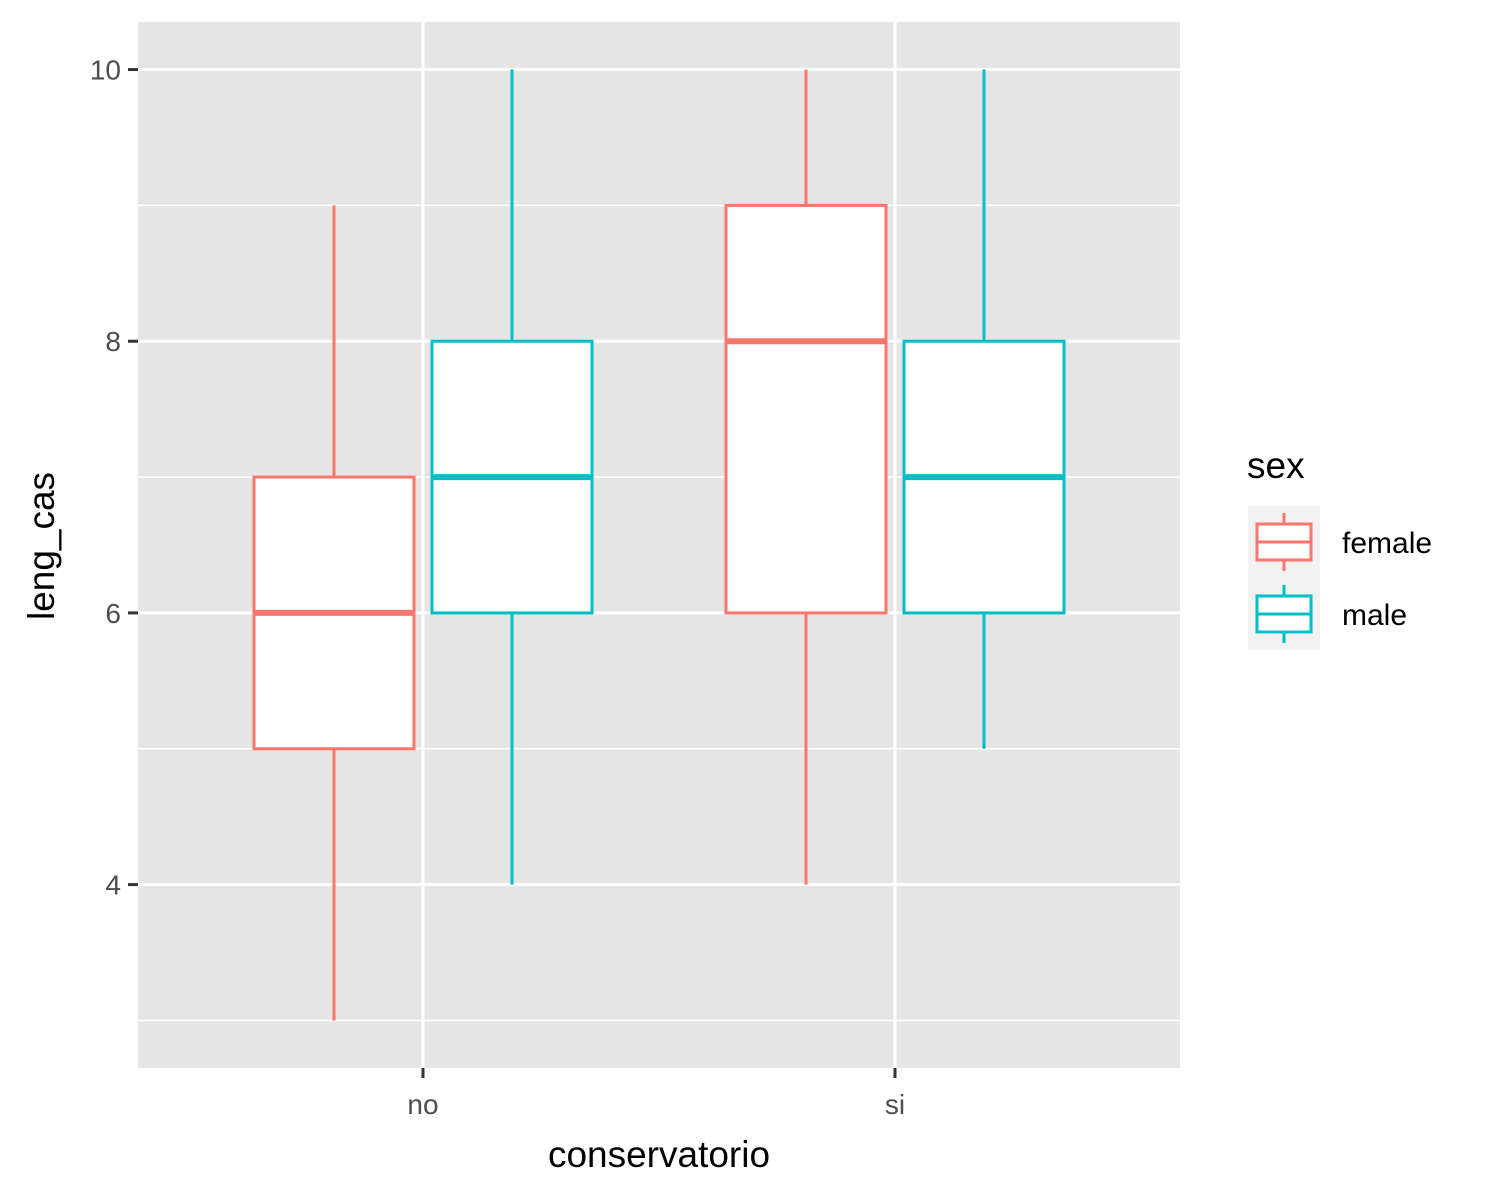  I want to click on legend-key-male, so click(1284, 614).